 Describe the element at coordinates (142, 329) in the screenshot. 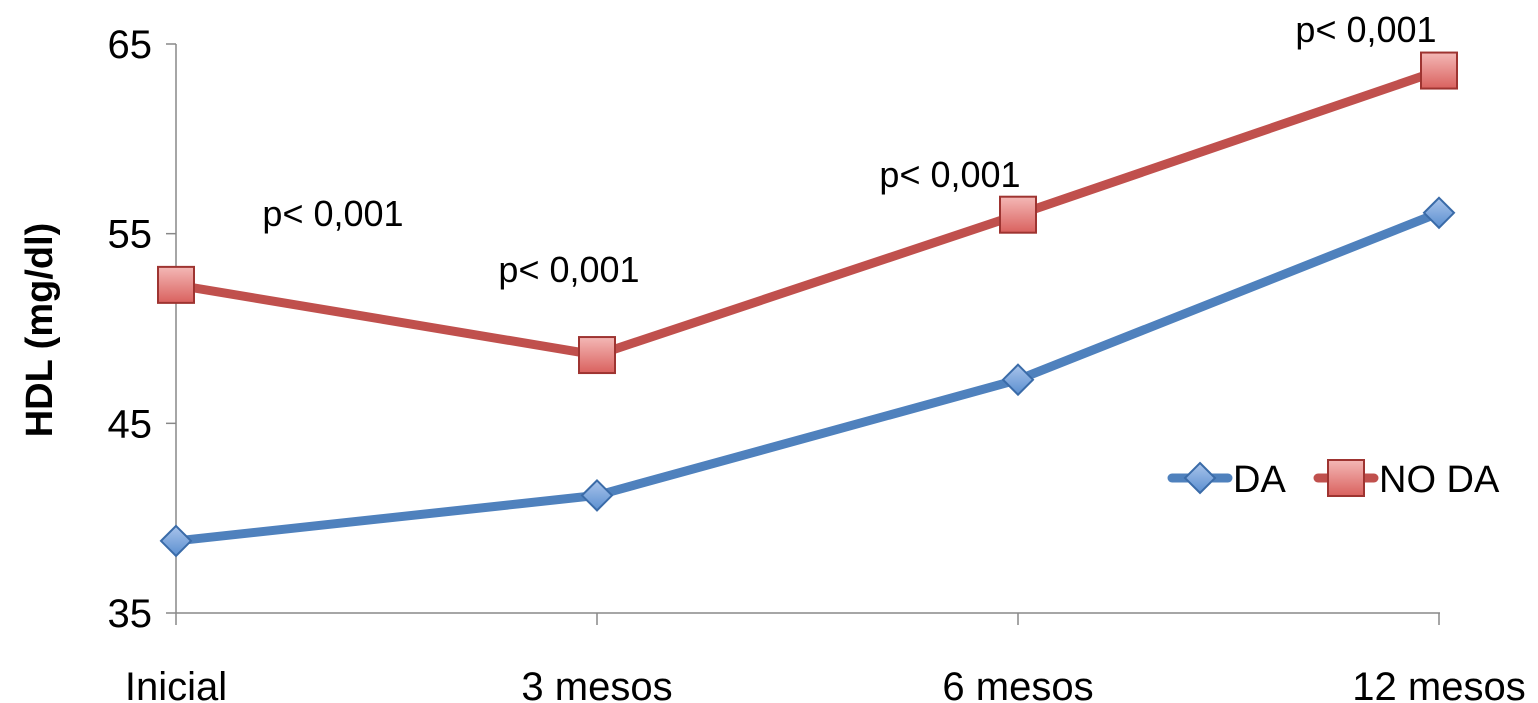

I see `y-axis-ticks: 35 45 55 65` at that location.